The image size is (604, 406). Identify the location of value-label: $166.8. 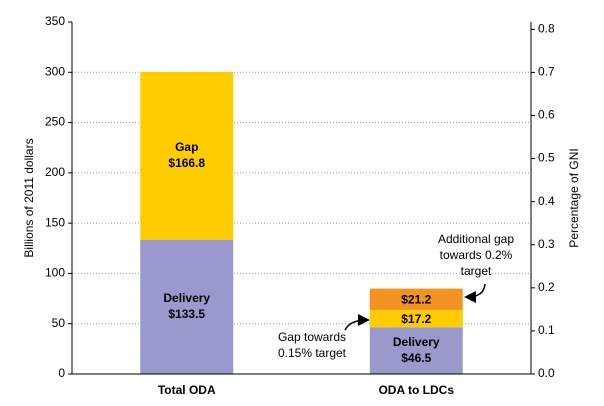
(186, 163).